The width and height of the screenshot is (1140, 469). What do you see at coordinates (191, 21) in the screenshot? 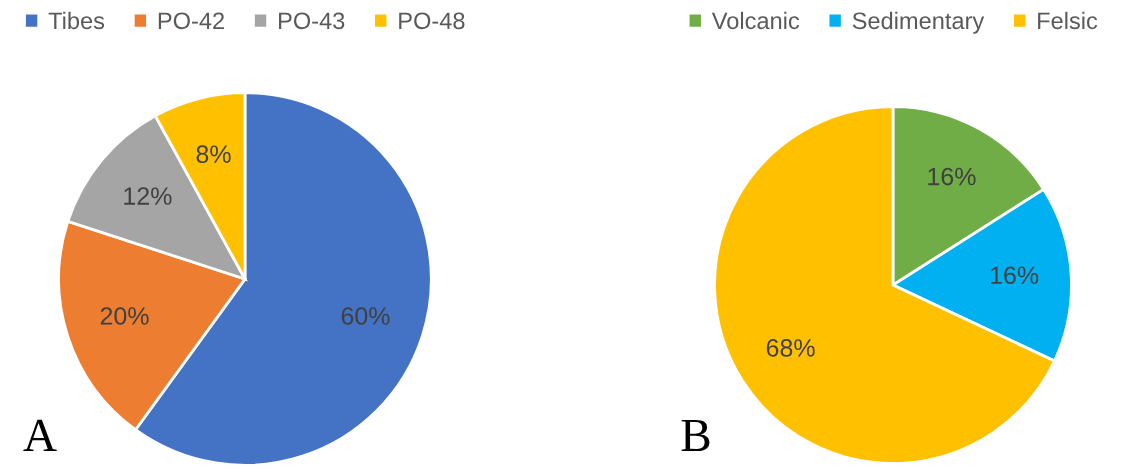
I see `legend-label: PO-42` at bounding box center [191, 21].